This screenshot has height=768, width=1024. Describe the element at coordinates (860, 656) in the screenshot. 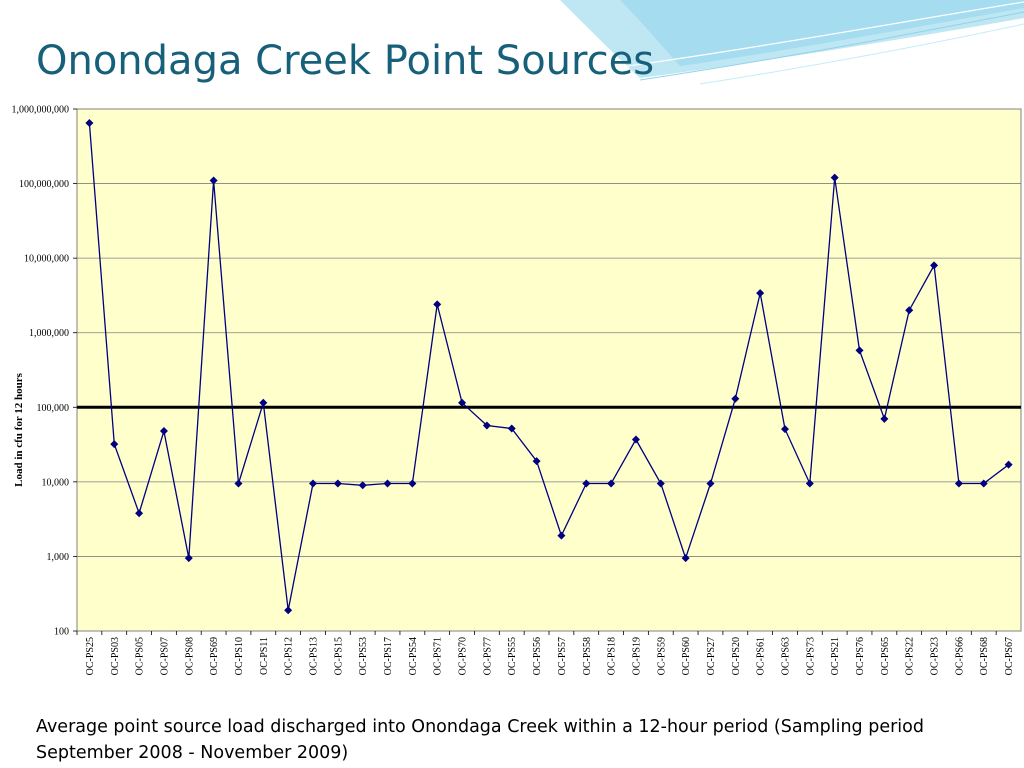

I see `x-tick-label: OC-PS76` at that location.